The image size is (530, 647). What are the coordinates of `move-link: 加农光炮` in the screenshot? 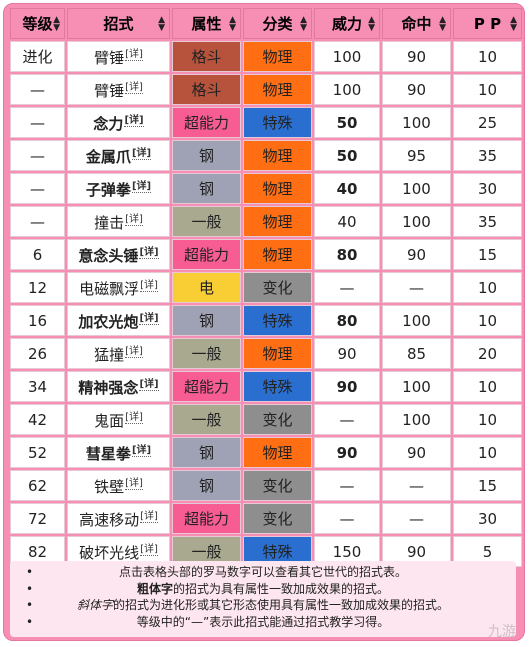 It's located at (108, 322).